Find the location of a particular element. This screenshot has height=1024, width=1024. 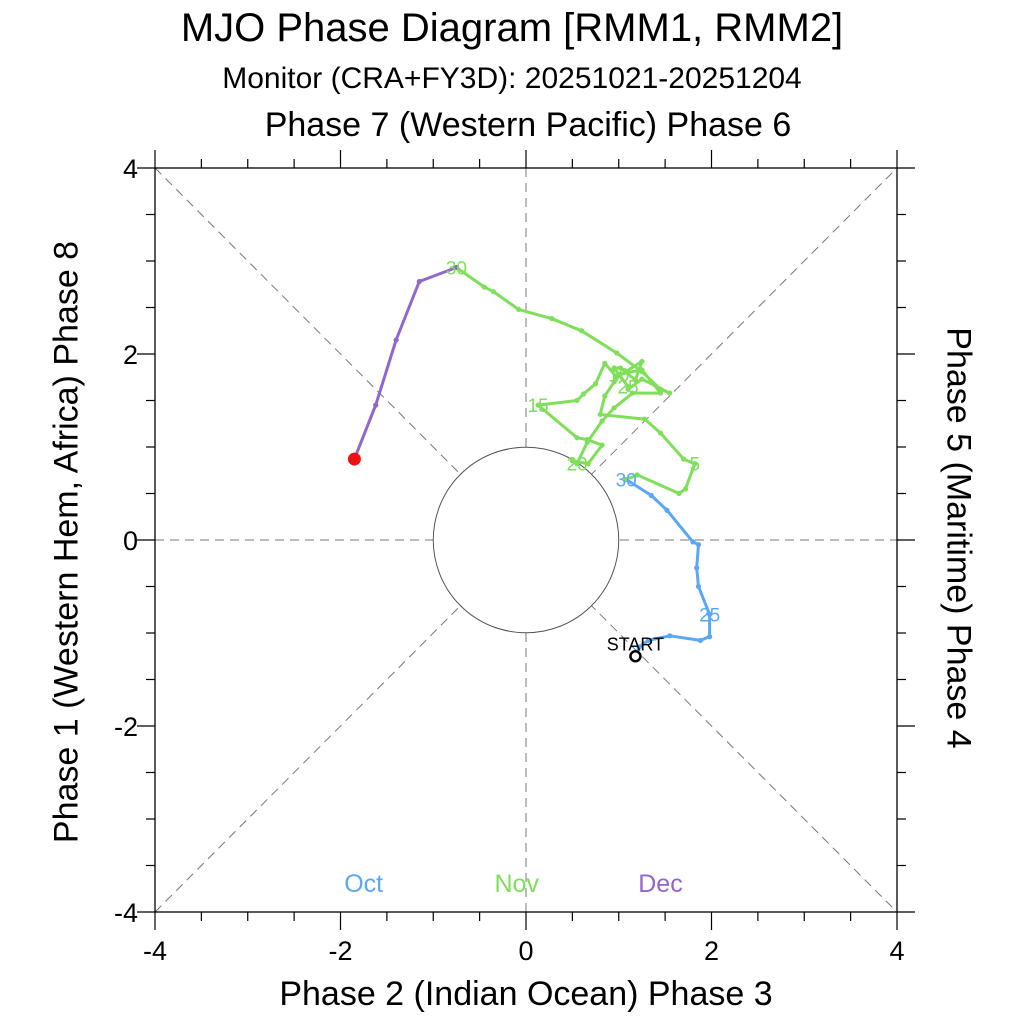

chart-title: MJO Phase Diagram [RMM1, RMM2] is located at coordinates (512, 28).